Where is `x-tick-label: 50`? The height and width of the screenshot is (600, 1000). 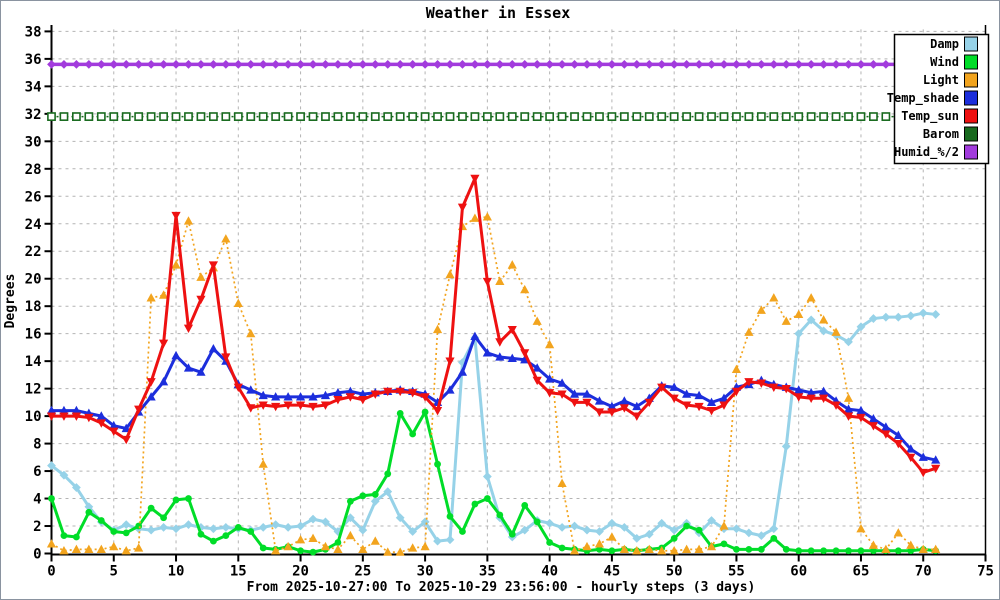
x-tick-label: 50 is located at coordinates (674, 572).